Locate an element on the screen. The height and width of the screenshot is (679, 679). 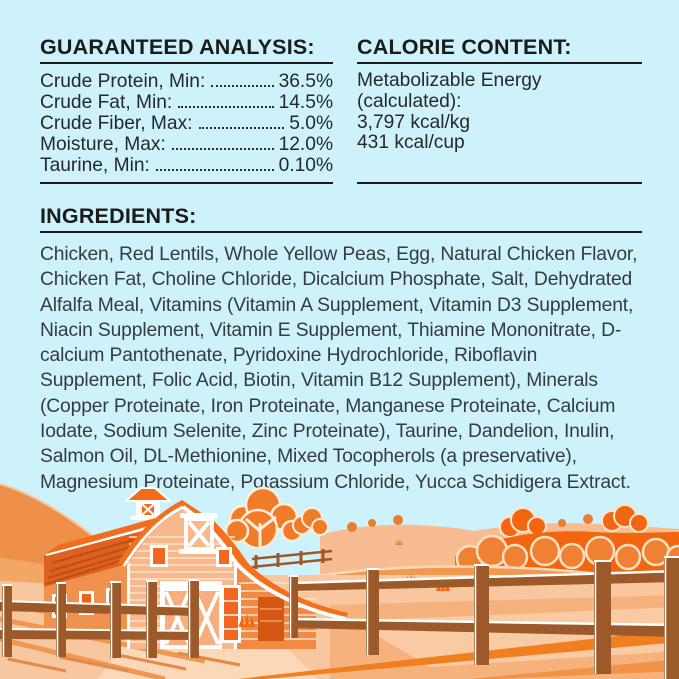
tree is located at coordinates (276, 518).